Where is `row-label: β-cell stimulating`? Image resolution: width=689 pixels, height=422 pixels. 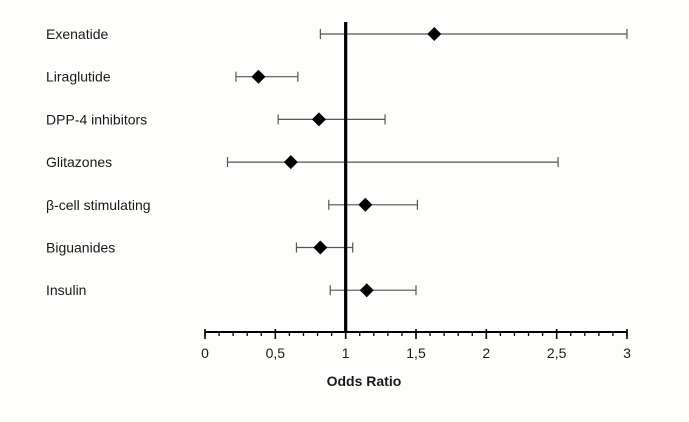
row-label: β-cell stimulating is located at coordinates (98, 205).